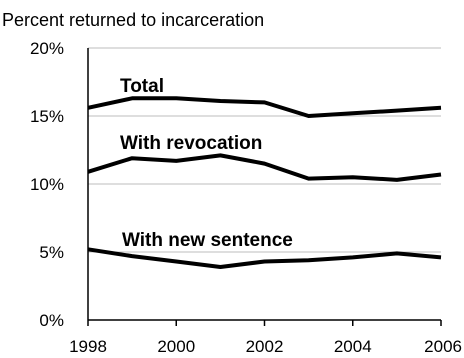  I want to click on y-tick-label: 5%, so click(51, 252).